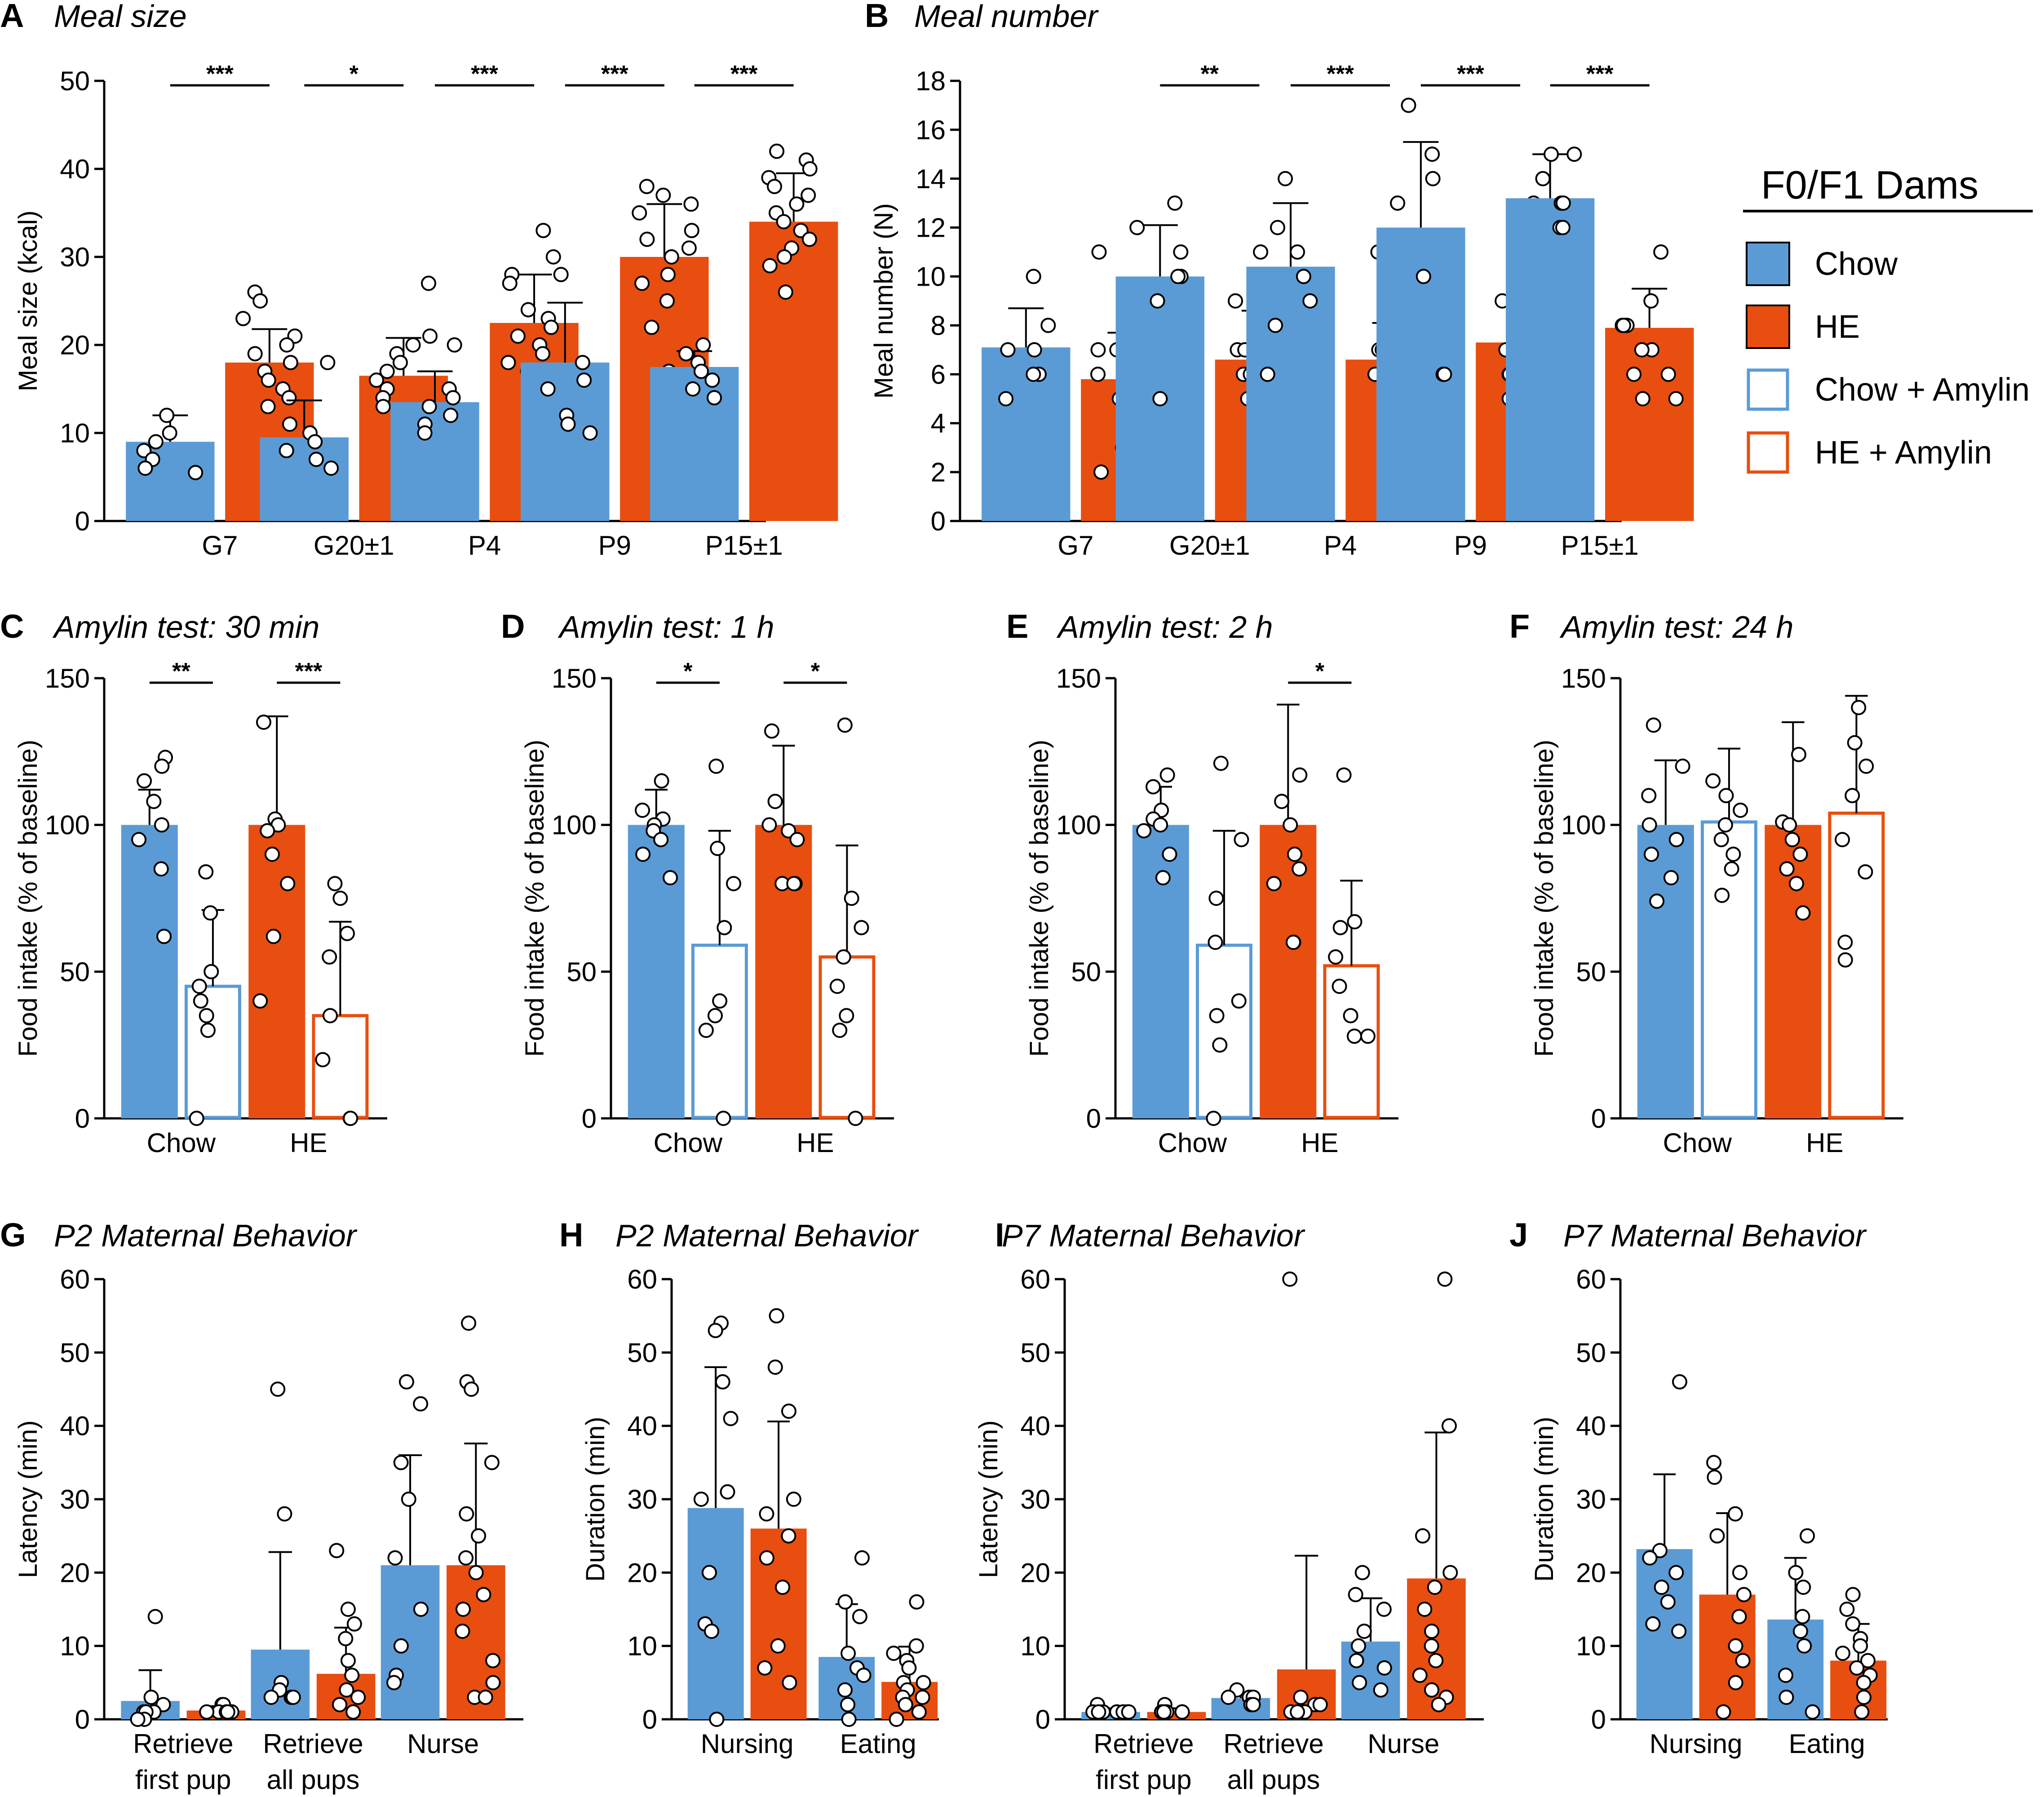 This screenshot has width=2044, height=1797. What do you see at coordinates (1768, 264) in the screenshot?
I see `legend-swatch` at bounding box center [1768, 264].